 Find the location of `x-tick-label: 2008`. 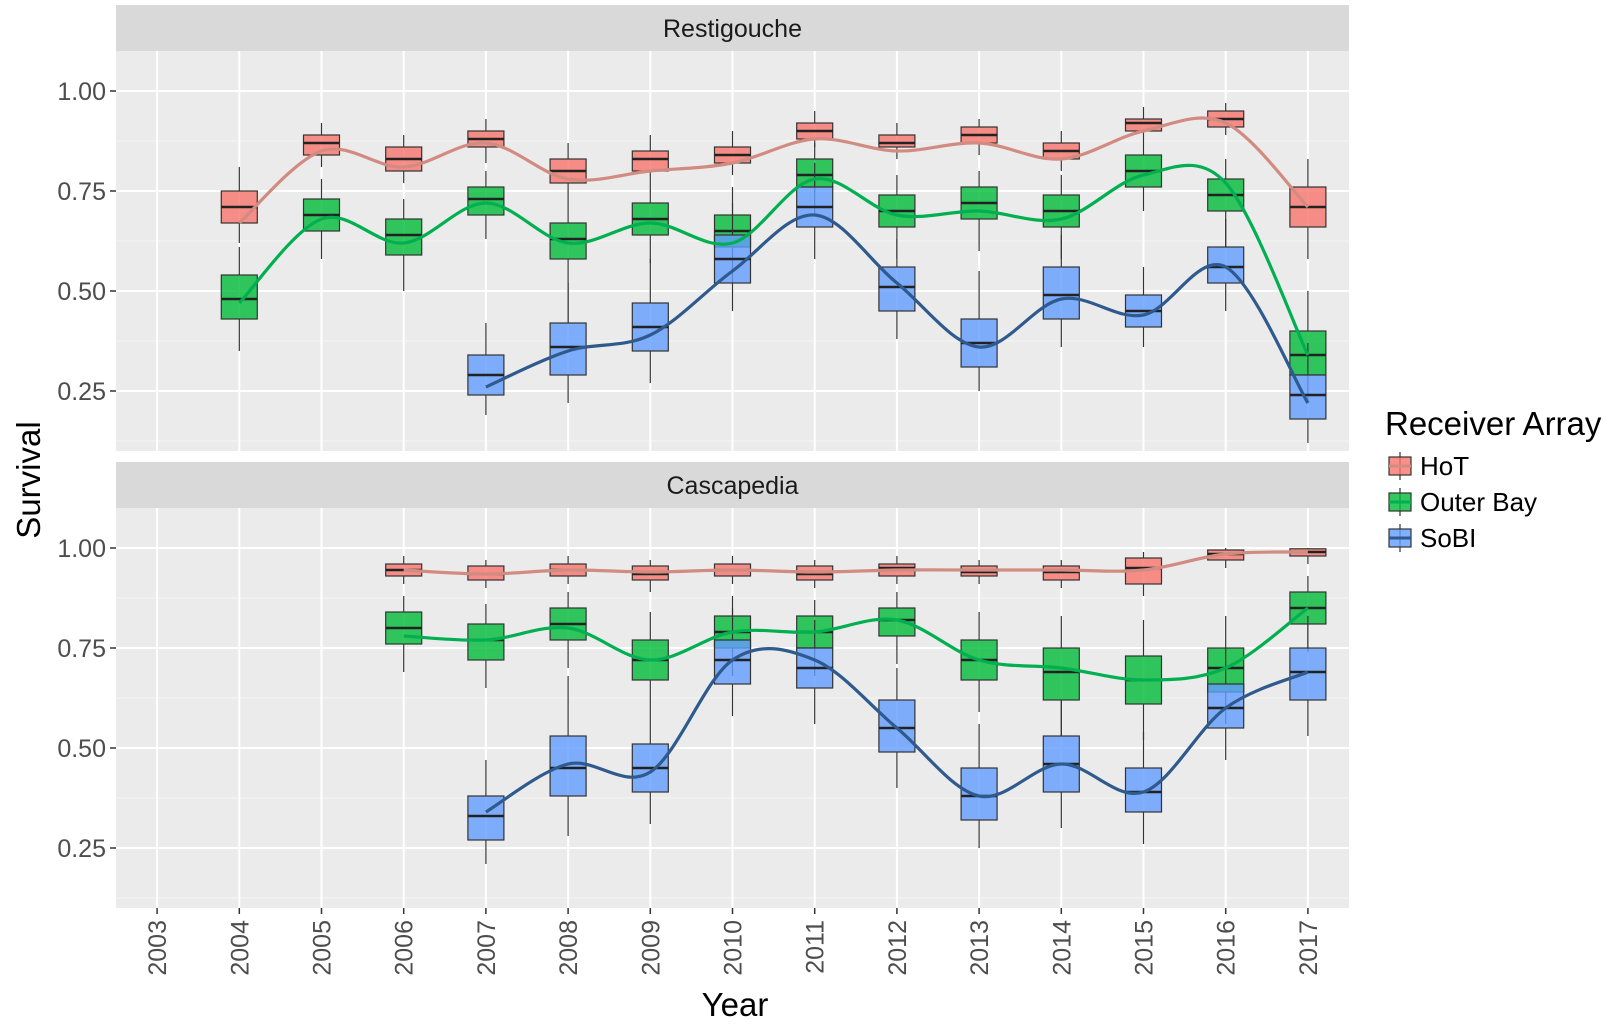

x-tick-label: 2008 is located at coordinates (569, 948).